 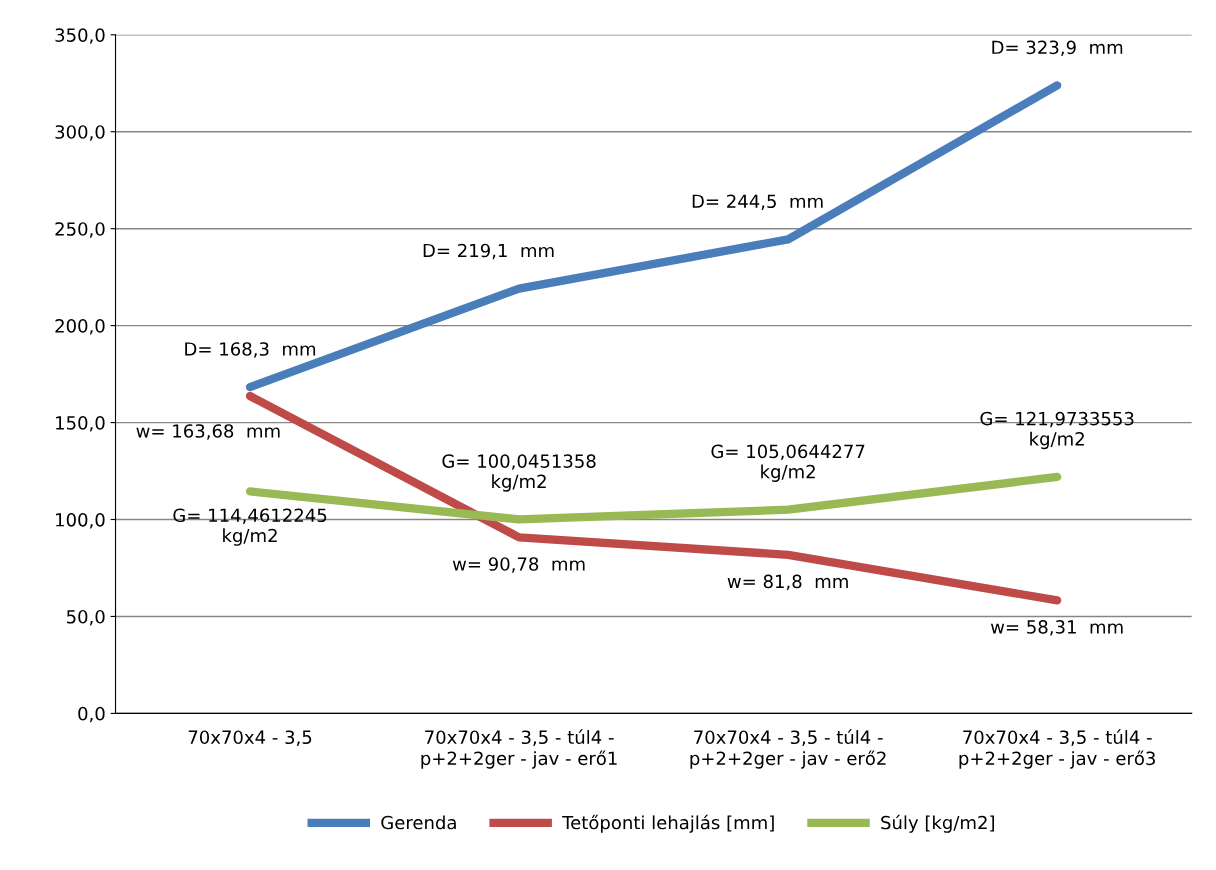 What do you see at coordinates (1057, 749) in the screenshot?
I see `x-tick-label: 70x70x4 - 3,5 - túl4 - p+2+2ger - jav - erő3` at bounding box center [1057, 749].